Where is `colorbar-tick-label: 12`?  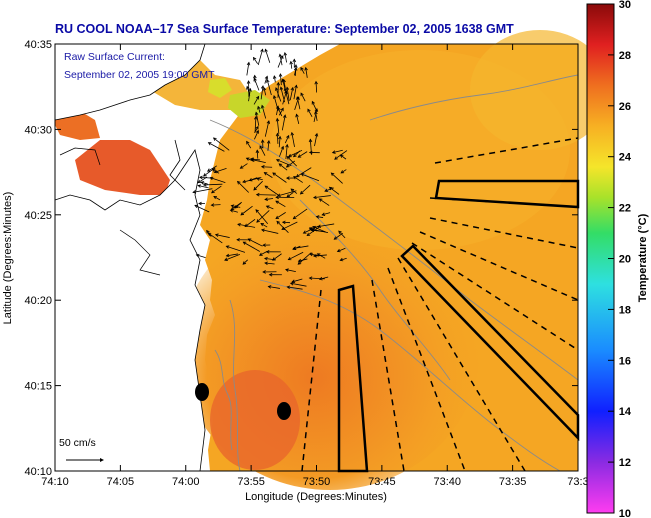
colorbar-tick-label: 12 is located at coordinates (625, 463).